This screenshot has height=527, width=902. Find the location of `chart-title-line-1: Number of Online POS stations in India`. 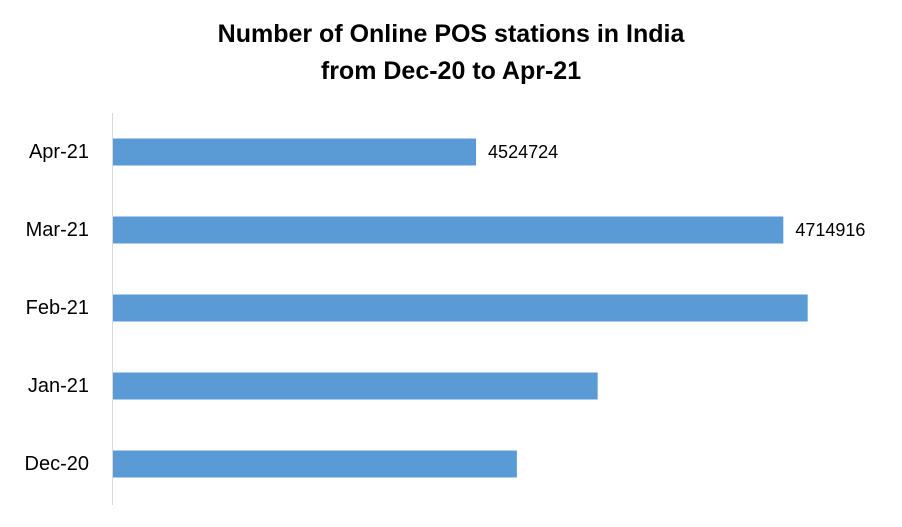

chart-title-line-1: Number of Online POS stations in India is located at coordinates (451, 34).